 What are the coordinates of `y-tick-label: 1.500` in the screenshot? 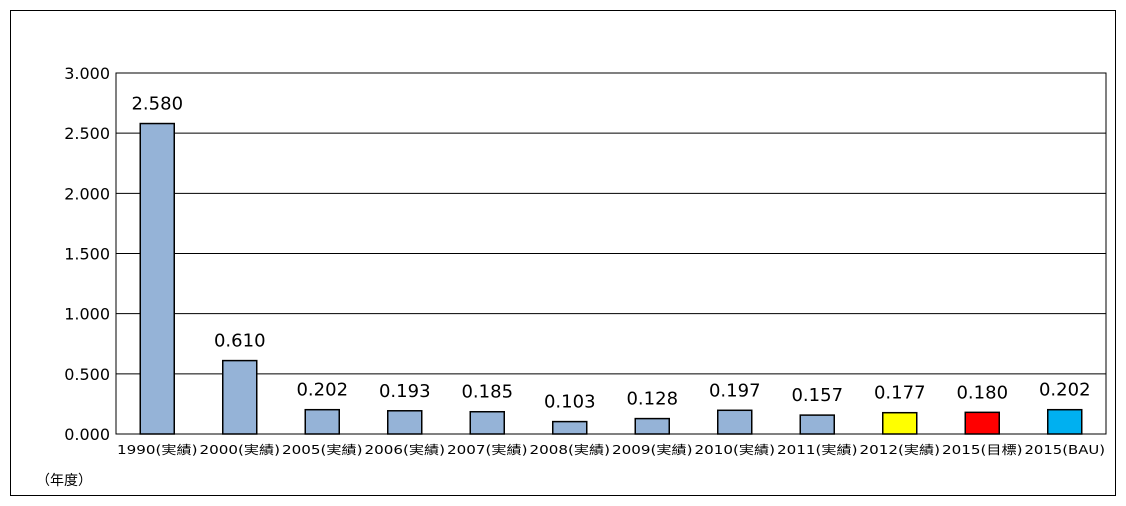 It's located at (87, 254).